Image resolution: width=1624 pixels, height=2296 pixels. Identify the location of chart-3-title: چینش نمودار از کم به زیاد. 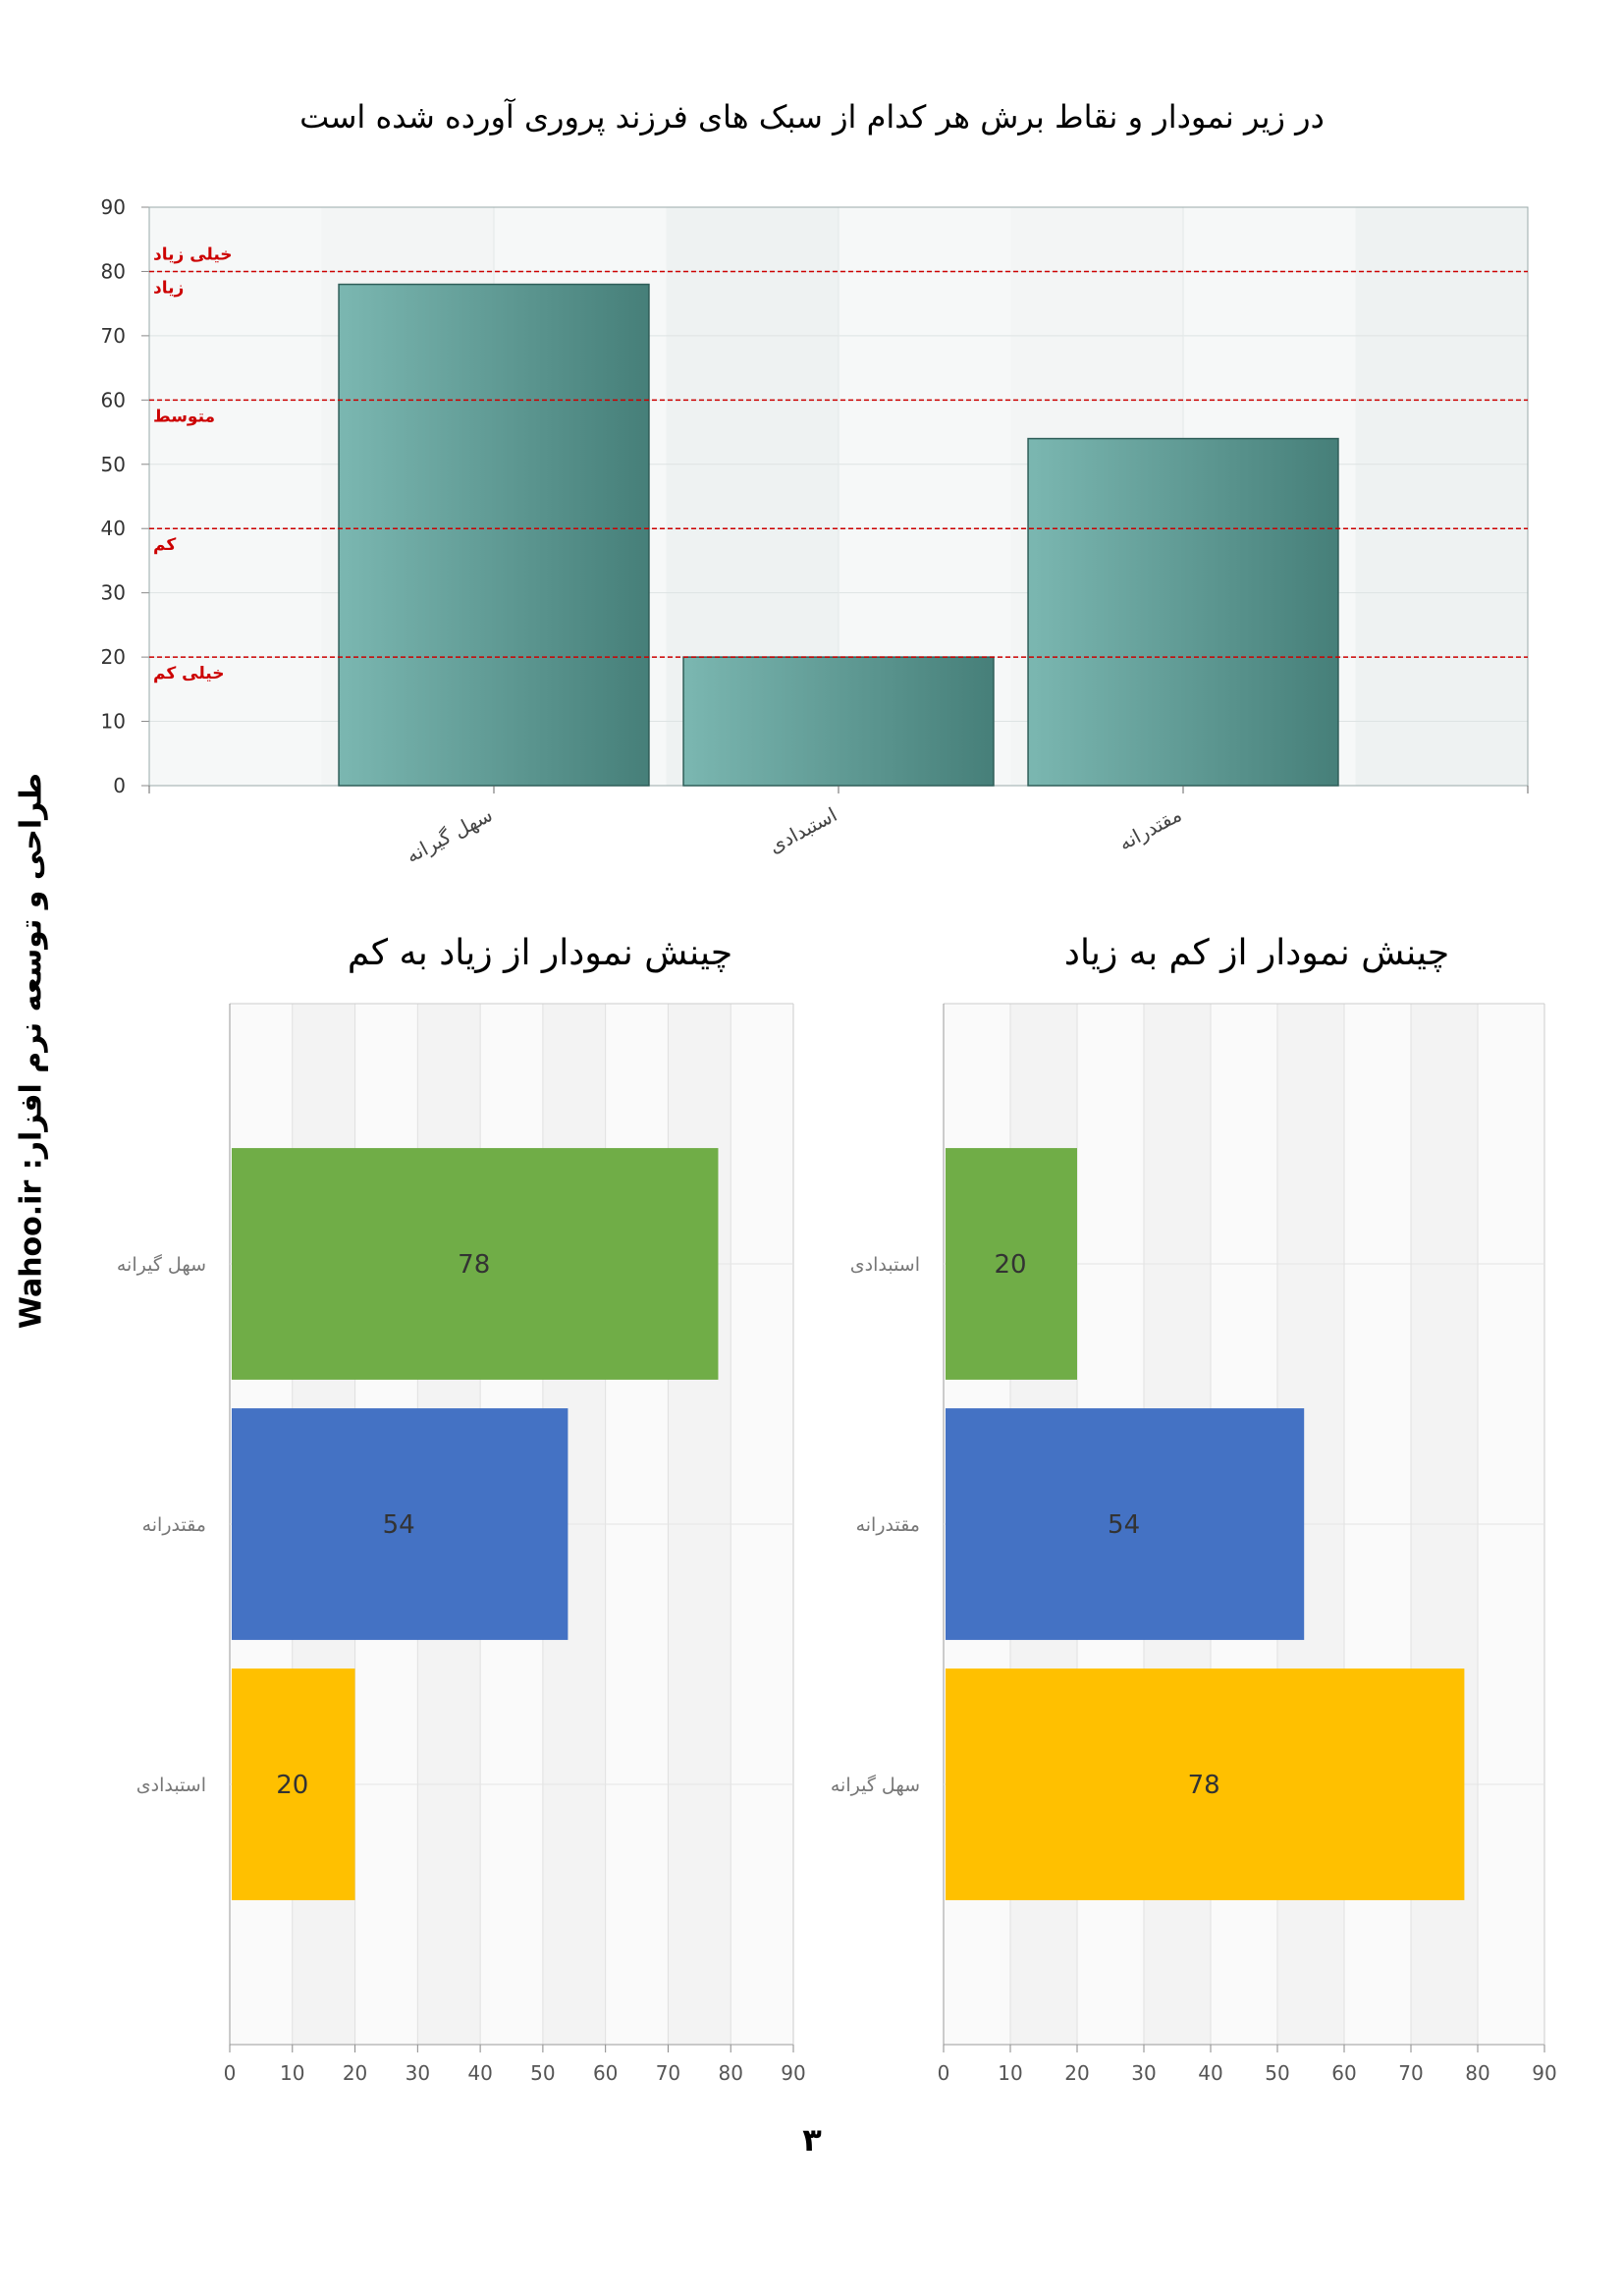
(1256, 953).